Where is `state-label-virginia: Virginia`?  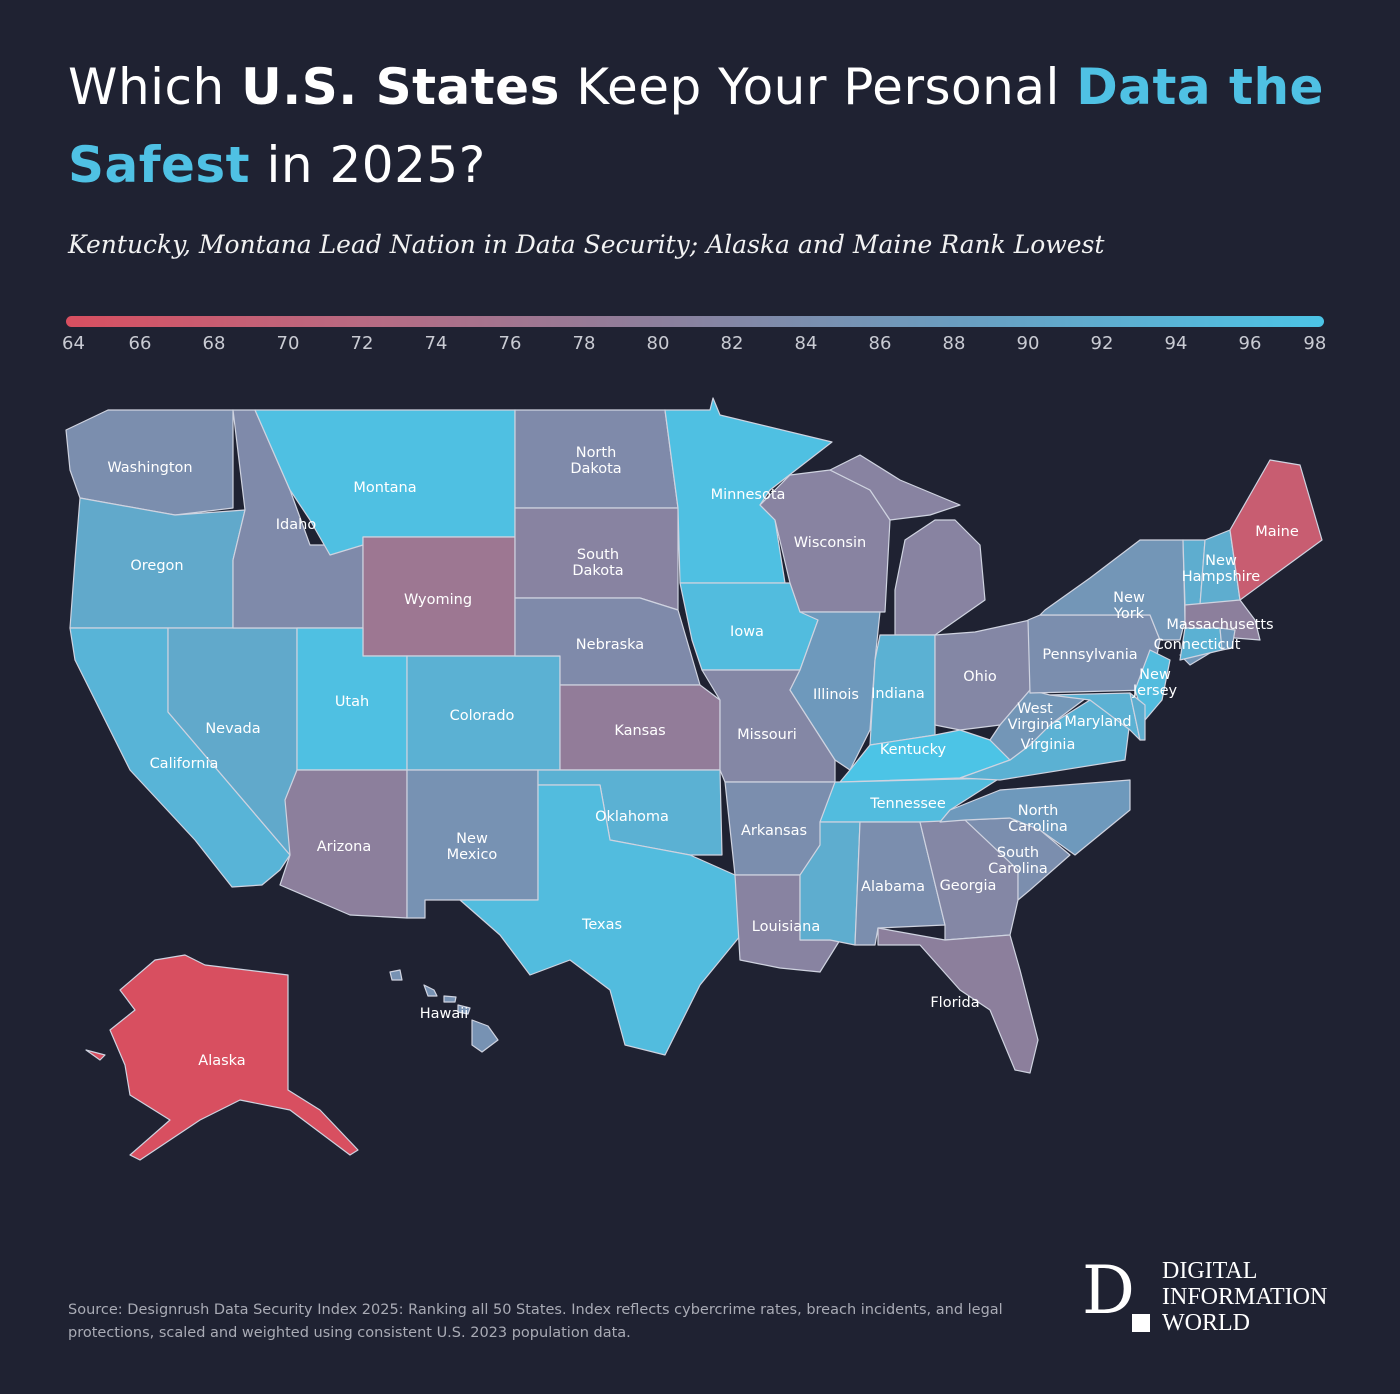
state-label-virginia: Virginia is located at coordinates (1048, 745).